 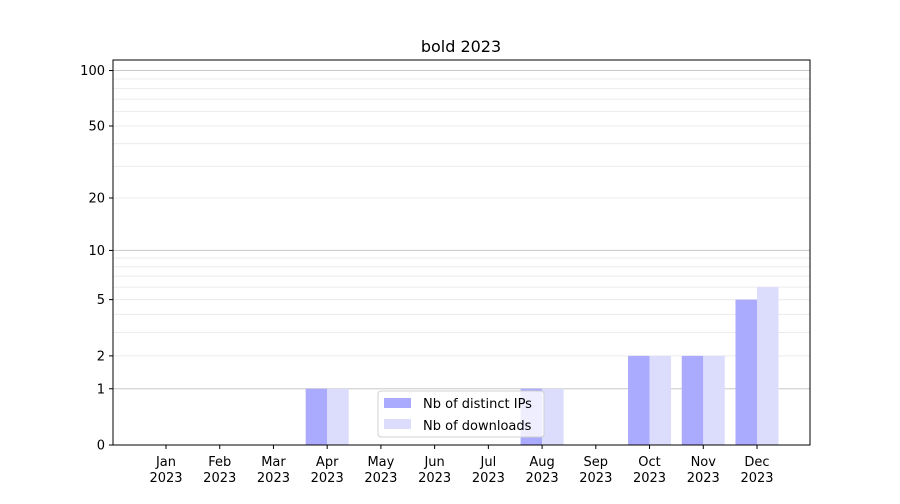 I want to click on y-tick-label: 50, so click(x=96, y=126).